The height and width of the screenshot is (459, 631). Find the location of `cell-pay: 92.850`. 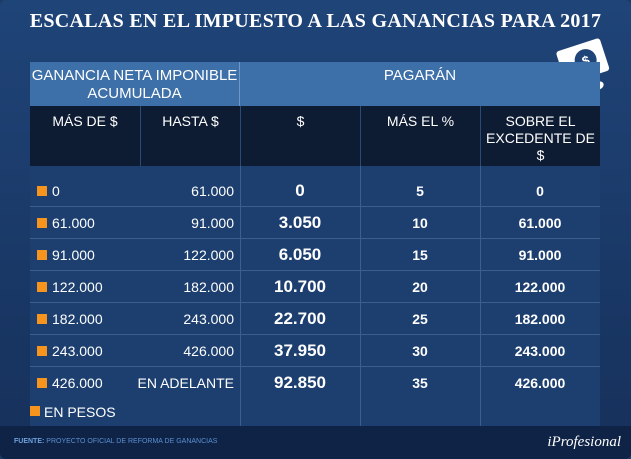

cell-pay: 92.850 is located at coordinates (300, 382).